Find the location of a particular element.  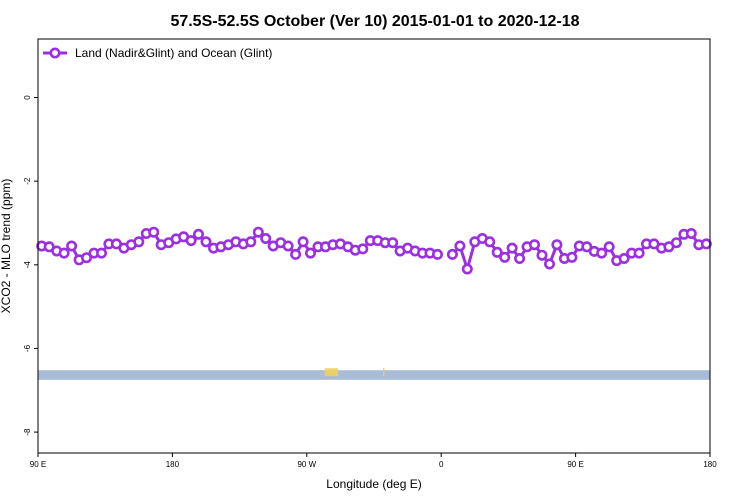

y-axis: 0 -2 -4 -6 -8 is located at coordinates (30, 265).